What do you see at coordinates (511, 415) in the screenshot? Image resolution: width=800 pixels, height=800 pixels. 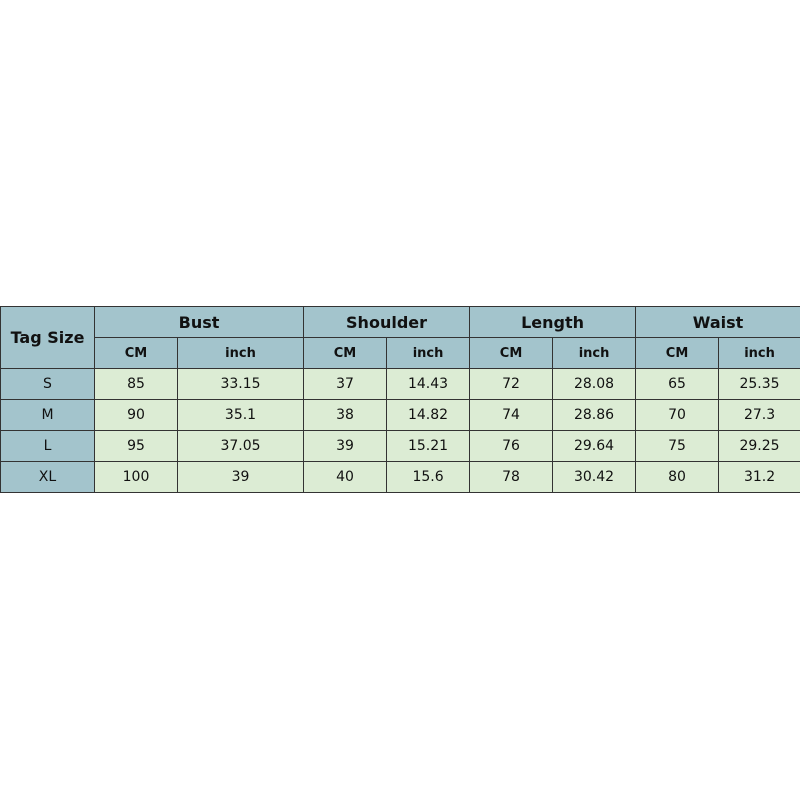 I see `value-cell: 74` at bounding box center [511, 415].